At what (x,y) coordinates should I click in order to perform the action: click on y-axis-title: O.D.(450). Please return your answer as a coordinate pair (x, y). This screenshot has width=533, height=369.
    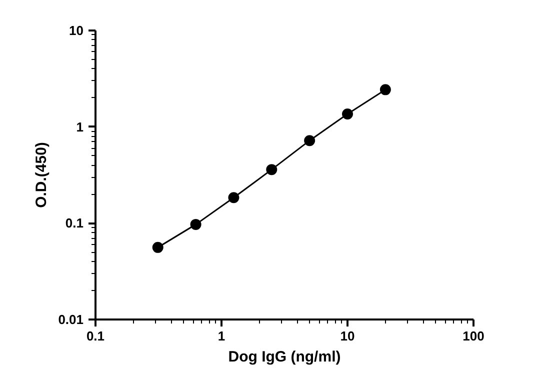
    Looking at the image, I should click on (41, 175).